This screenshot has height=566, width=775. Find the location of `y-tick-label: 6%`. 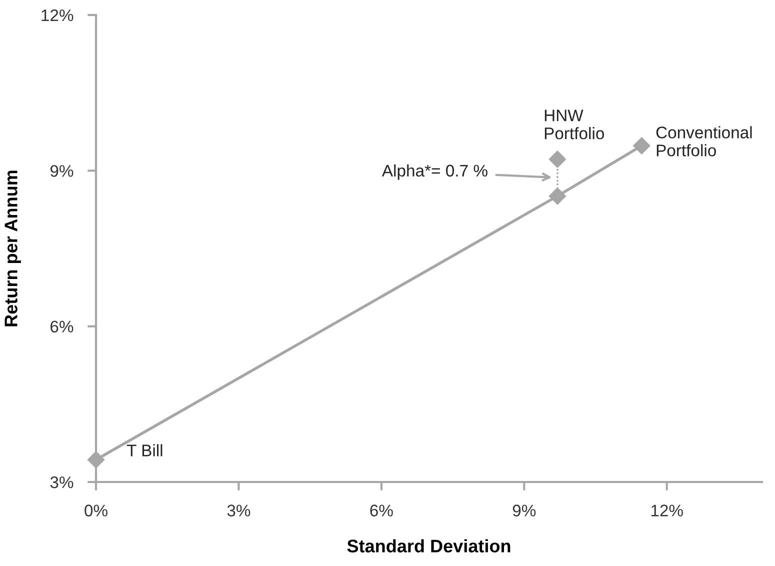

y-tick-label: 6% is located at coordinates (62, 326).